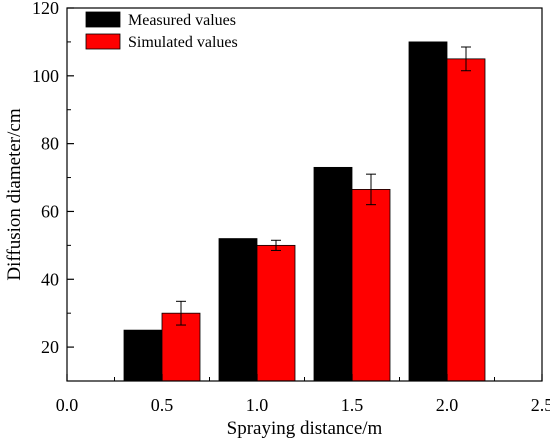  I want to click on x-tick-label-5: 2.5, so click(540, 405).